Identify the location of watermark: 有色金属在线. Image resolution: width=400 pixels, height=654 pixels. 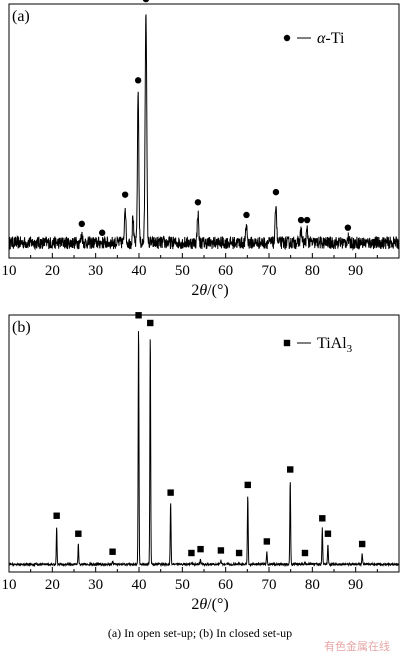
(357, 646).